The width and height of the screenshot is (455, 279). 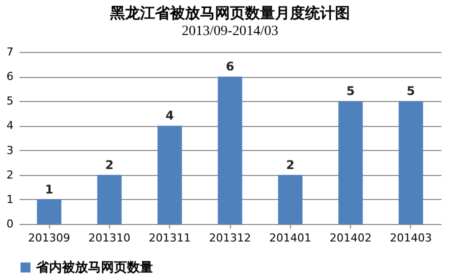 I want to click on y-tick-label: 6, so click(x=10, y=77).